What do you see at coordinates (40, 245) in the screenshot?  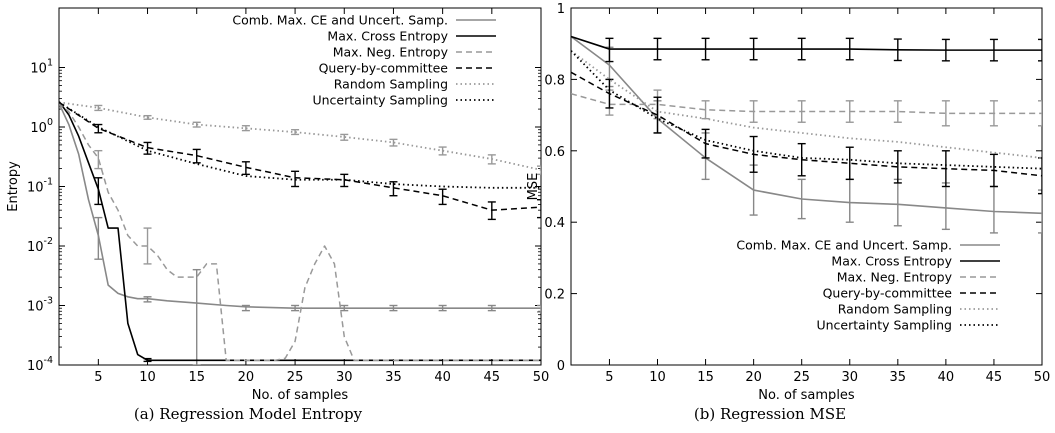 I see `y-tick-label: 10⁻²` at bounding box center [40, 245].